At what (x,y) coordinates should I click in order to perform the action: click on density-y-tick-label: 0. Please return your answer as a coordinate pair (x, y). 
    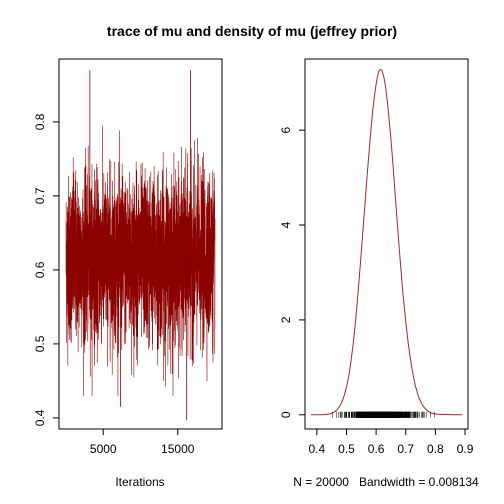
    Looking at the image, I should click on (286, 414).